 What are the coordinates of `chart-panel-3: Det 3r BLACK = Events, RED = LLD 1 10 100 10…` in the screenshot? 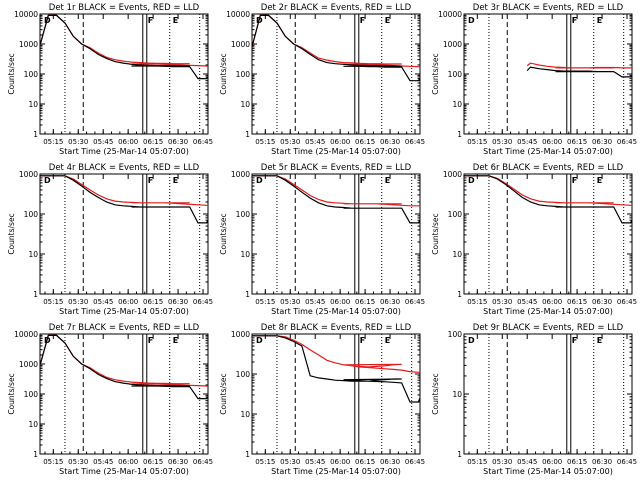 It's located at (534, 79).